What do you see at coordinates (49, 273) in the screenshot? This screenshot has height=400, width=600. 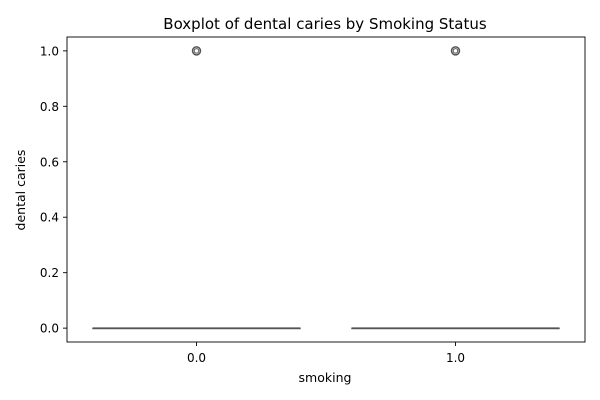 I see `y-tick-label: 0.2` at bounding box center [49, 273].